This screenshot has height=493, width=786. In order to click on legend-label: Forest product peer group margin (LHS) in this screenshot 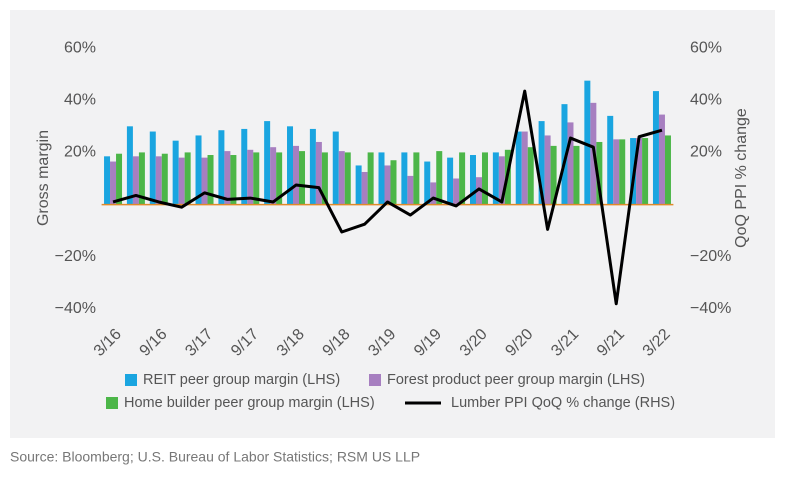, I will do `click(516, 380)`.